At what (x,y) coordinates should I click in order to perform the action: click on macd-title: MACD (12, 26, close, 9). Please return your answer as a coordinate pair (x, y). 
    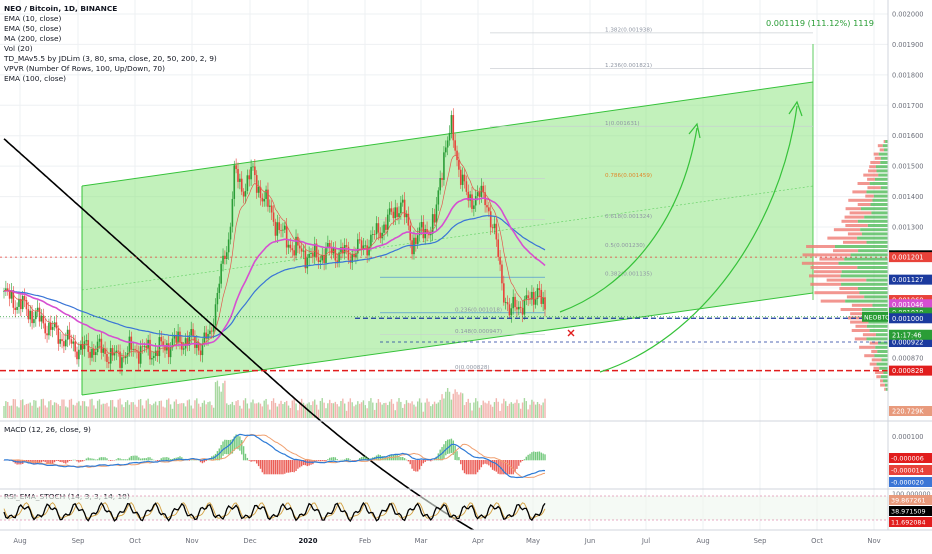
    Looking at the image, I should click on (47, 429).